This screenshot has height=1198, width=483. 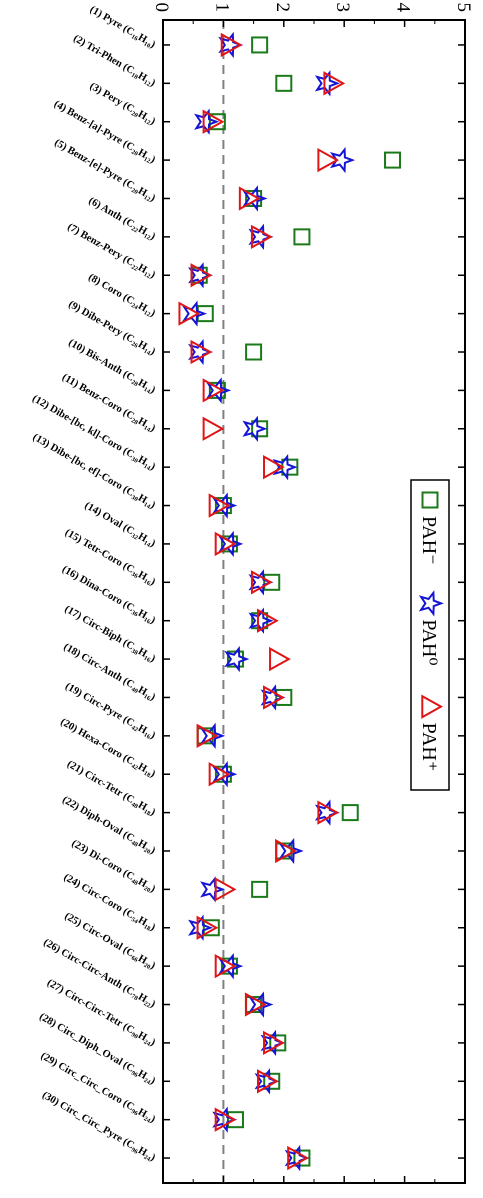 I want to click on category-label: (13) Dibe-[bc, ef]-Coro (C₃₀H₁₄), so click(x=94, y=472).